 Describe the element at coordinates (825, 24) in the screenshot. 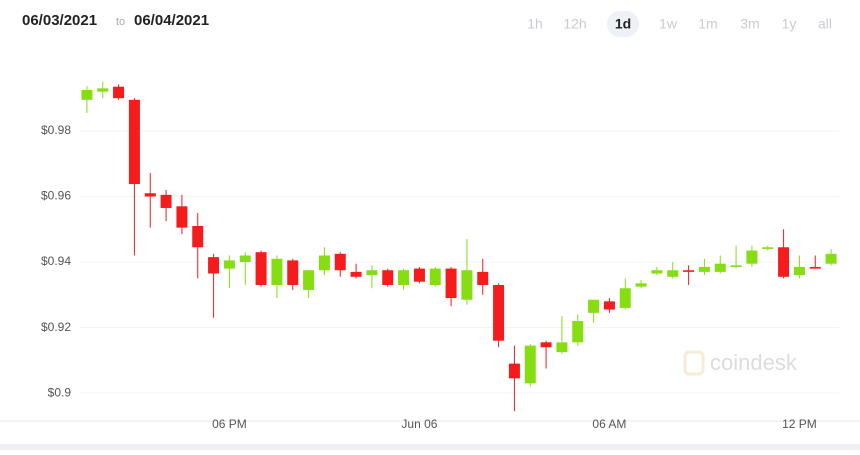

I see `range-button: all` at that location.